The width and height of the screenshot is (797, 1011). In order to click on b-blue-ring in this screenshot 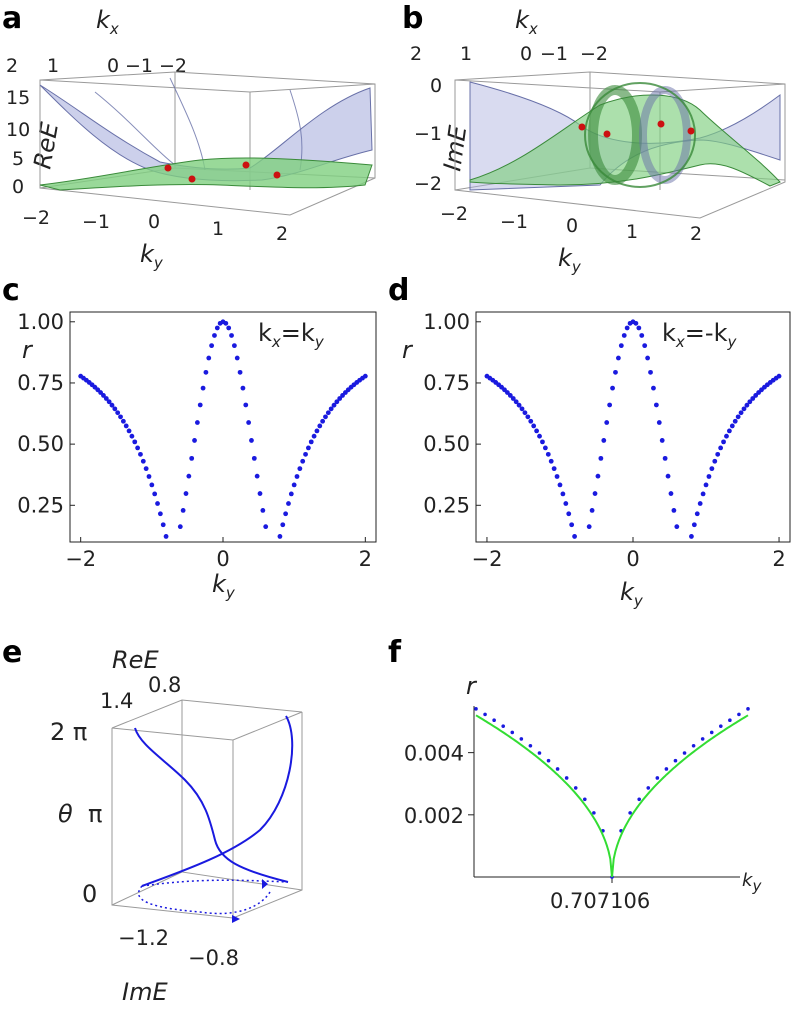, I will do `click(665, 135)`.